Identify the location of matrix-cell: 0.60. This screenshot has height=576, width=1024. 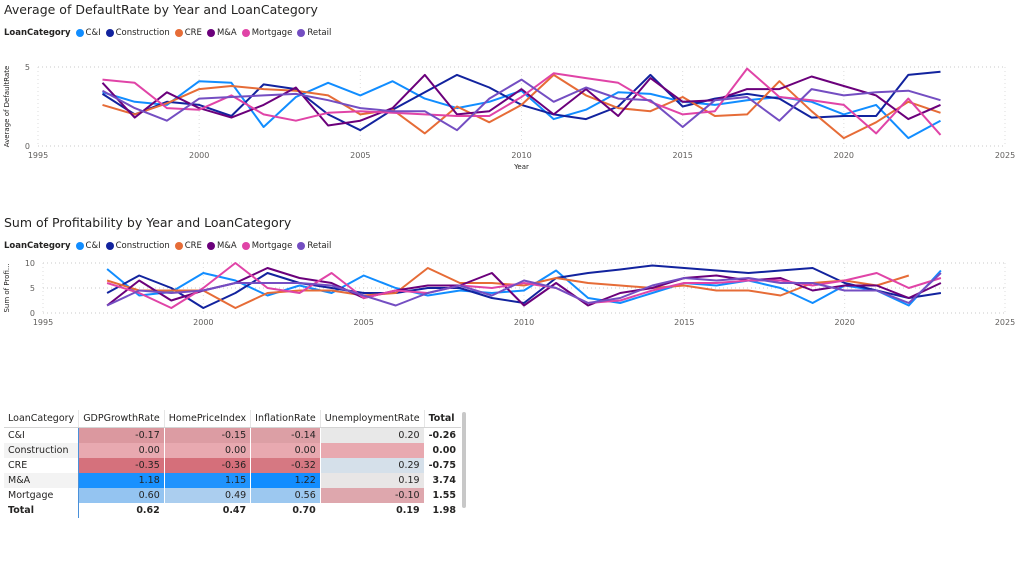
(121, 495).